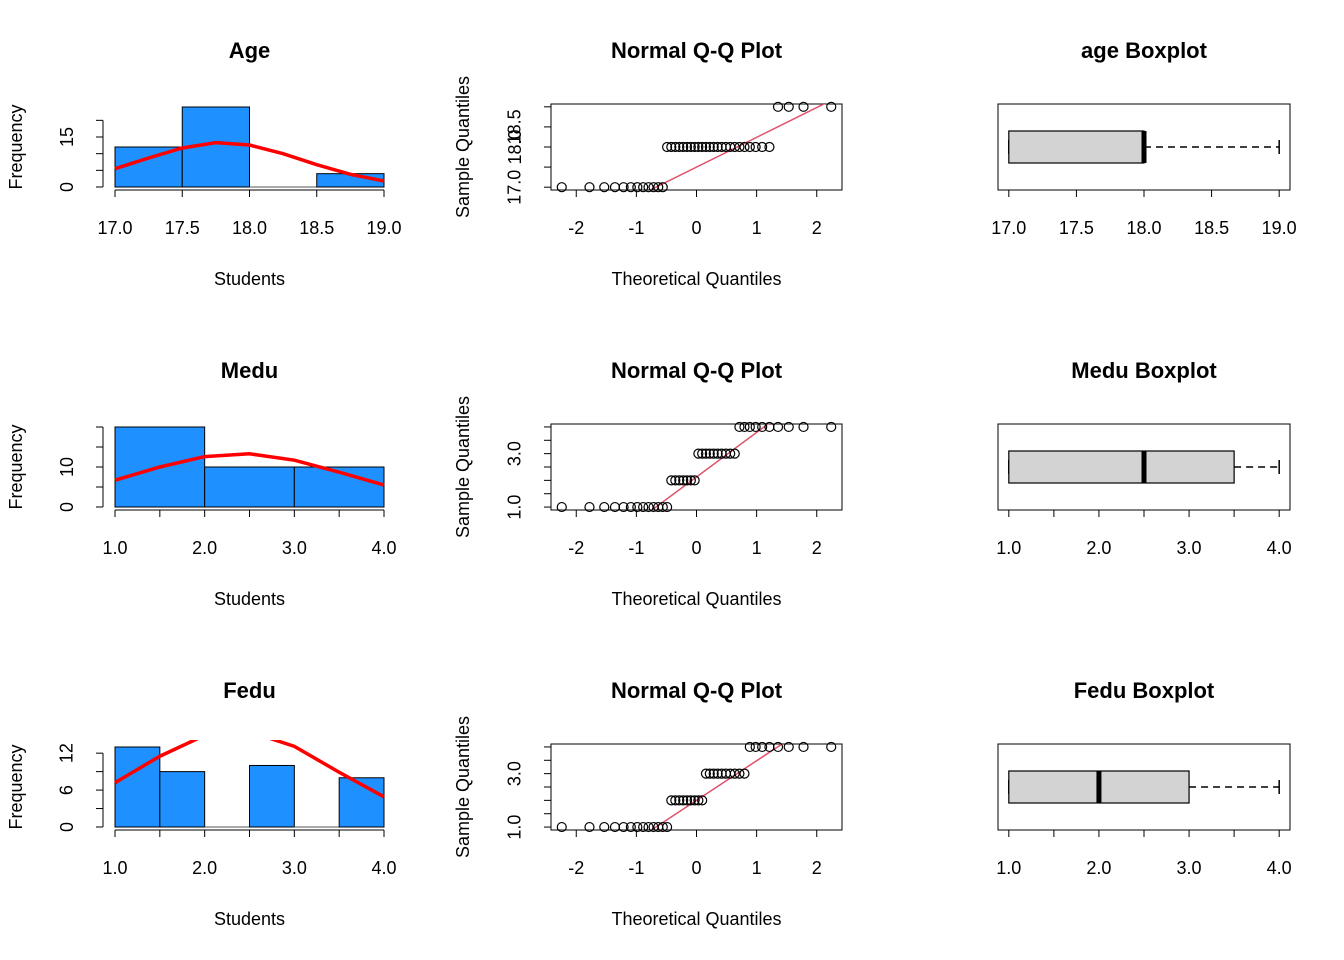 This screenshot has width=1344, height=960. What do you see at coordinates (696, 868) in the screenshot?
I see `x-tick-label: 0` at bounding box center [696, 868].